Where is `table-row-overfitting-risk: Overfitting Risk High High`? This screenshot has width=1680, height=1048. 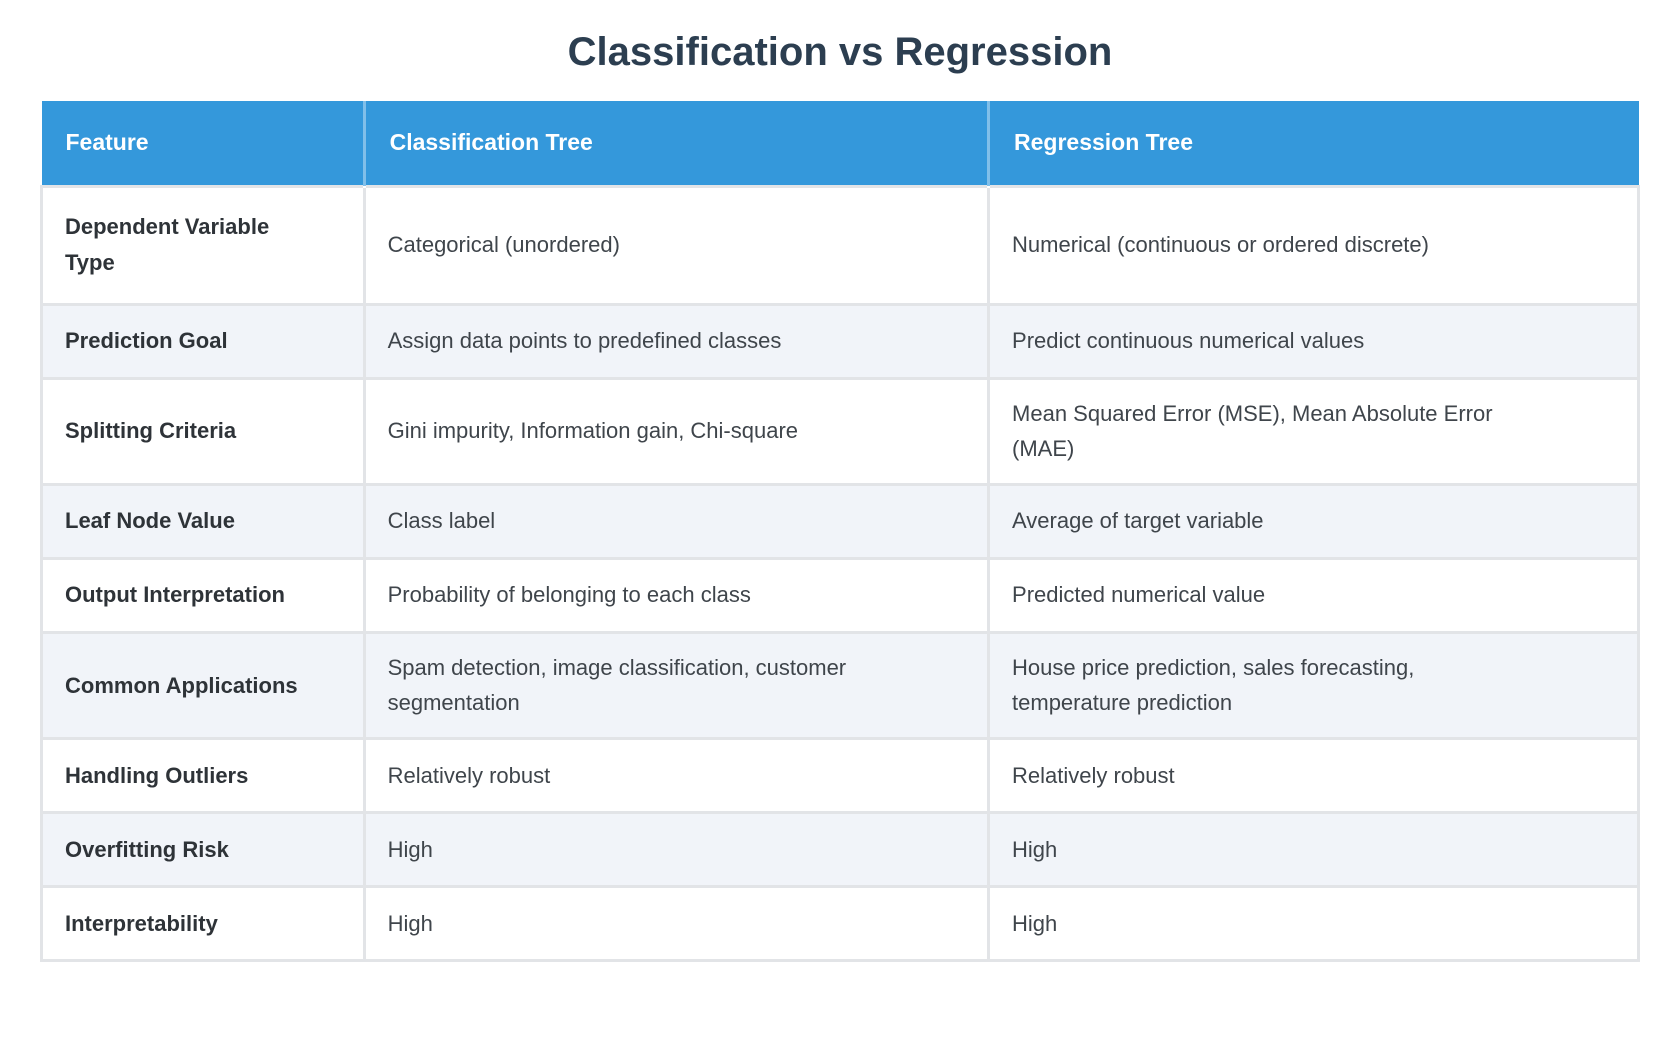
table-row-overfitting-risk: Overfitting Risk High High is located at coordinates (840, 849).